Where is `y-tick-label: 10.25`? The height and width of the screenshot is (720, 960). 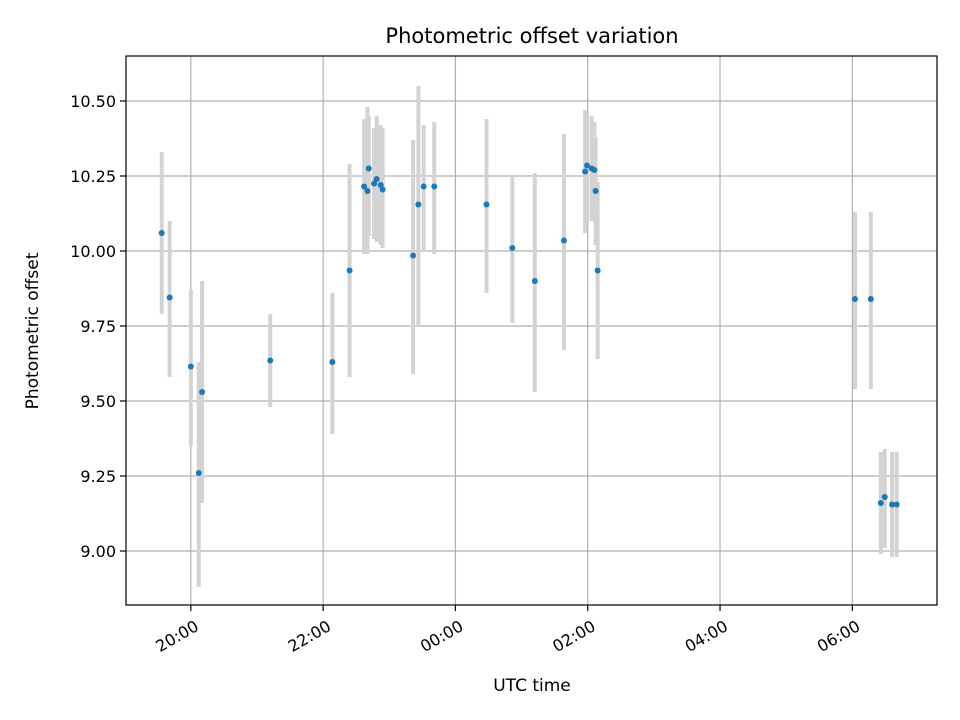
y-tick-label: 10.25 is located at coordinates (93, 176).